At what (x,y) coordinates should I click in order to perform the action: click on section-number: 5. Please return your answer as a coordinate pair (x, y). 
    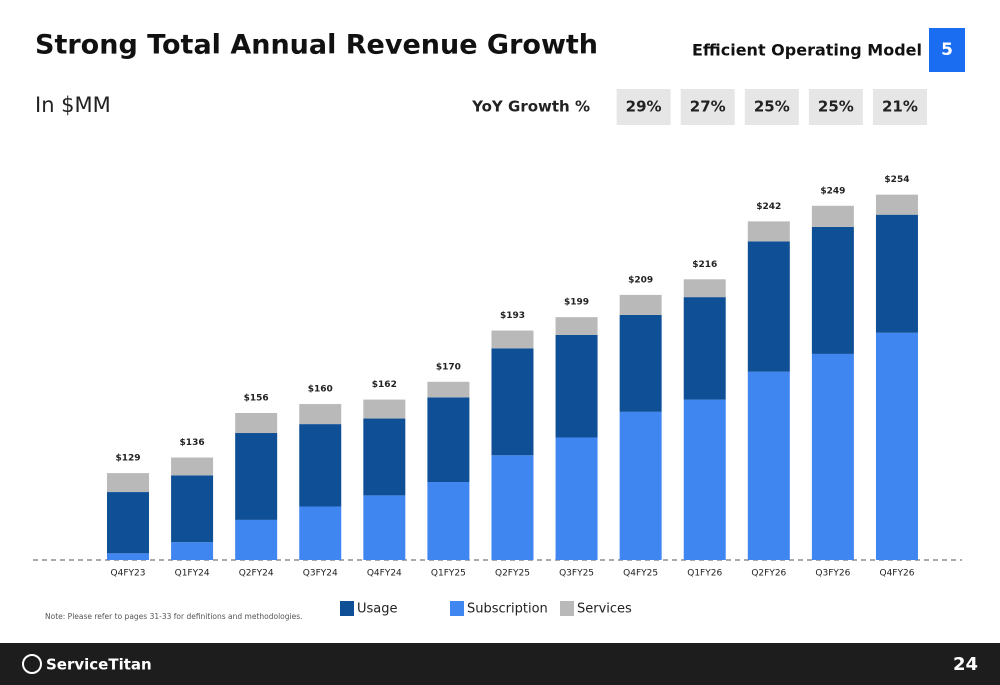
    Looking at the image, I should click on (947, 50).